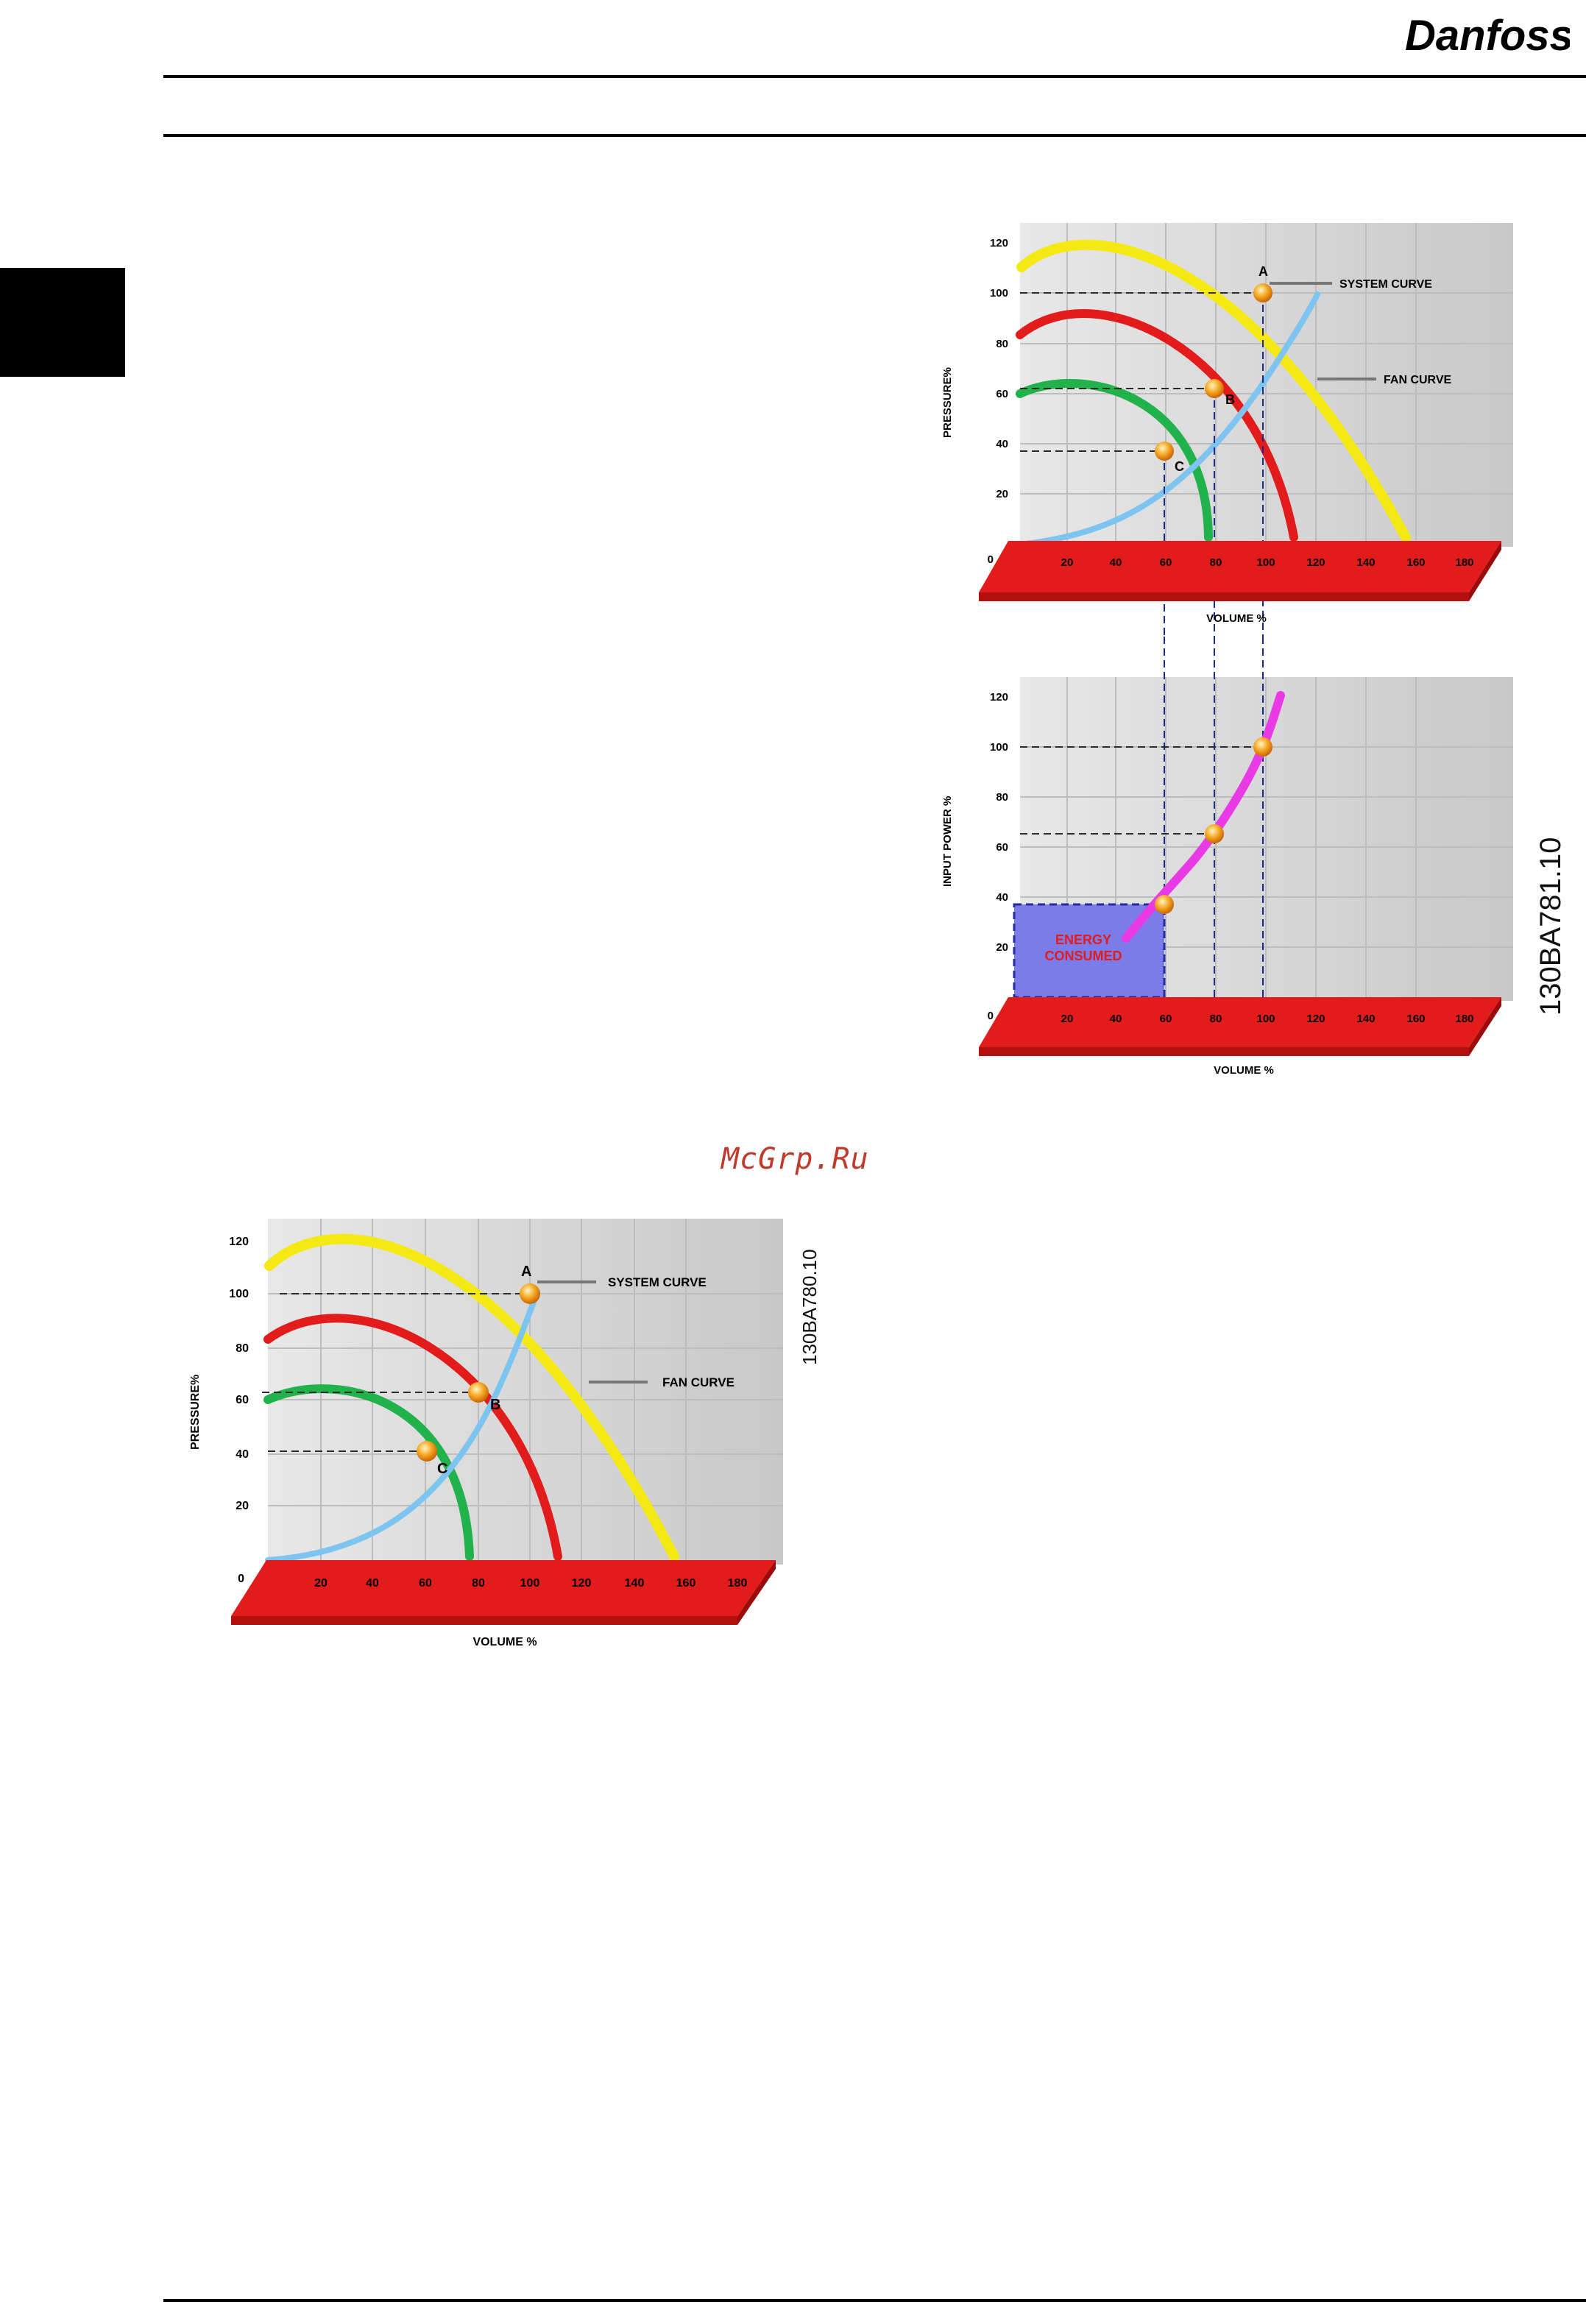 The image size is (1586, 2324). I want to click on danfoss-logo: Danfoss, so click(1487, 36).